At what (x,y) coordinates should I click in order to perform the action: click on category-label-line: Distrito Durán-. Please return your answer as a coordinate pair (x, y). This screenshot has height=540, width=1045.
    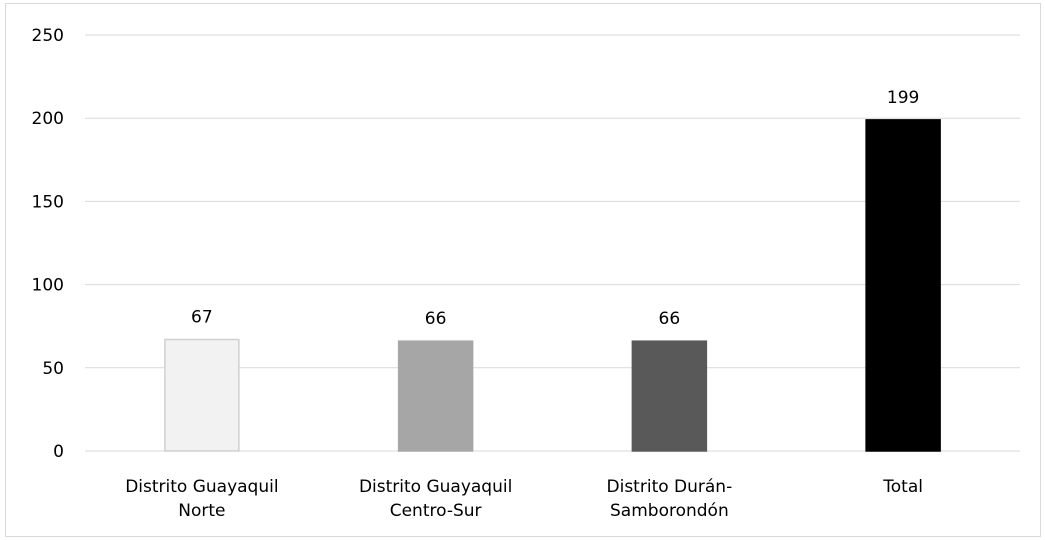
    Looking at the image, I should click on (670, 487).